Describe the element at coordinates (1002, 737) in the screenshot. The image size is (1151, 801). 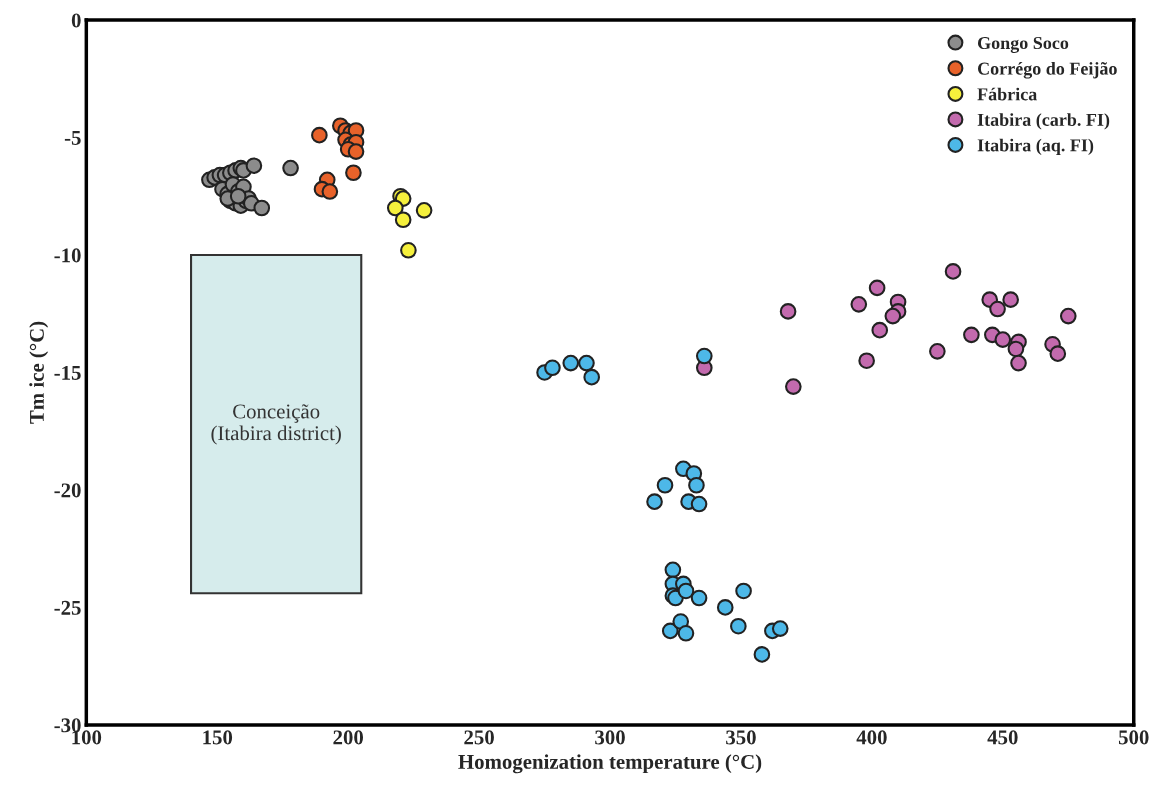
I see `x-tick-label: 450` at that location.